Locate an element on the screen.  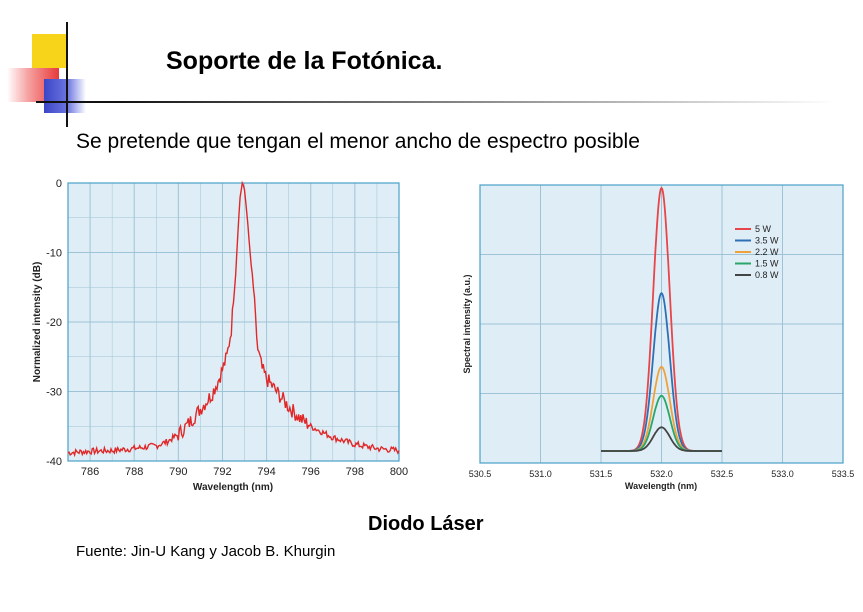
x-tick-label: 790 is located at coordinates (178, 472).